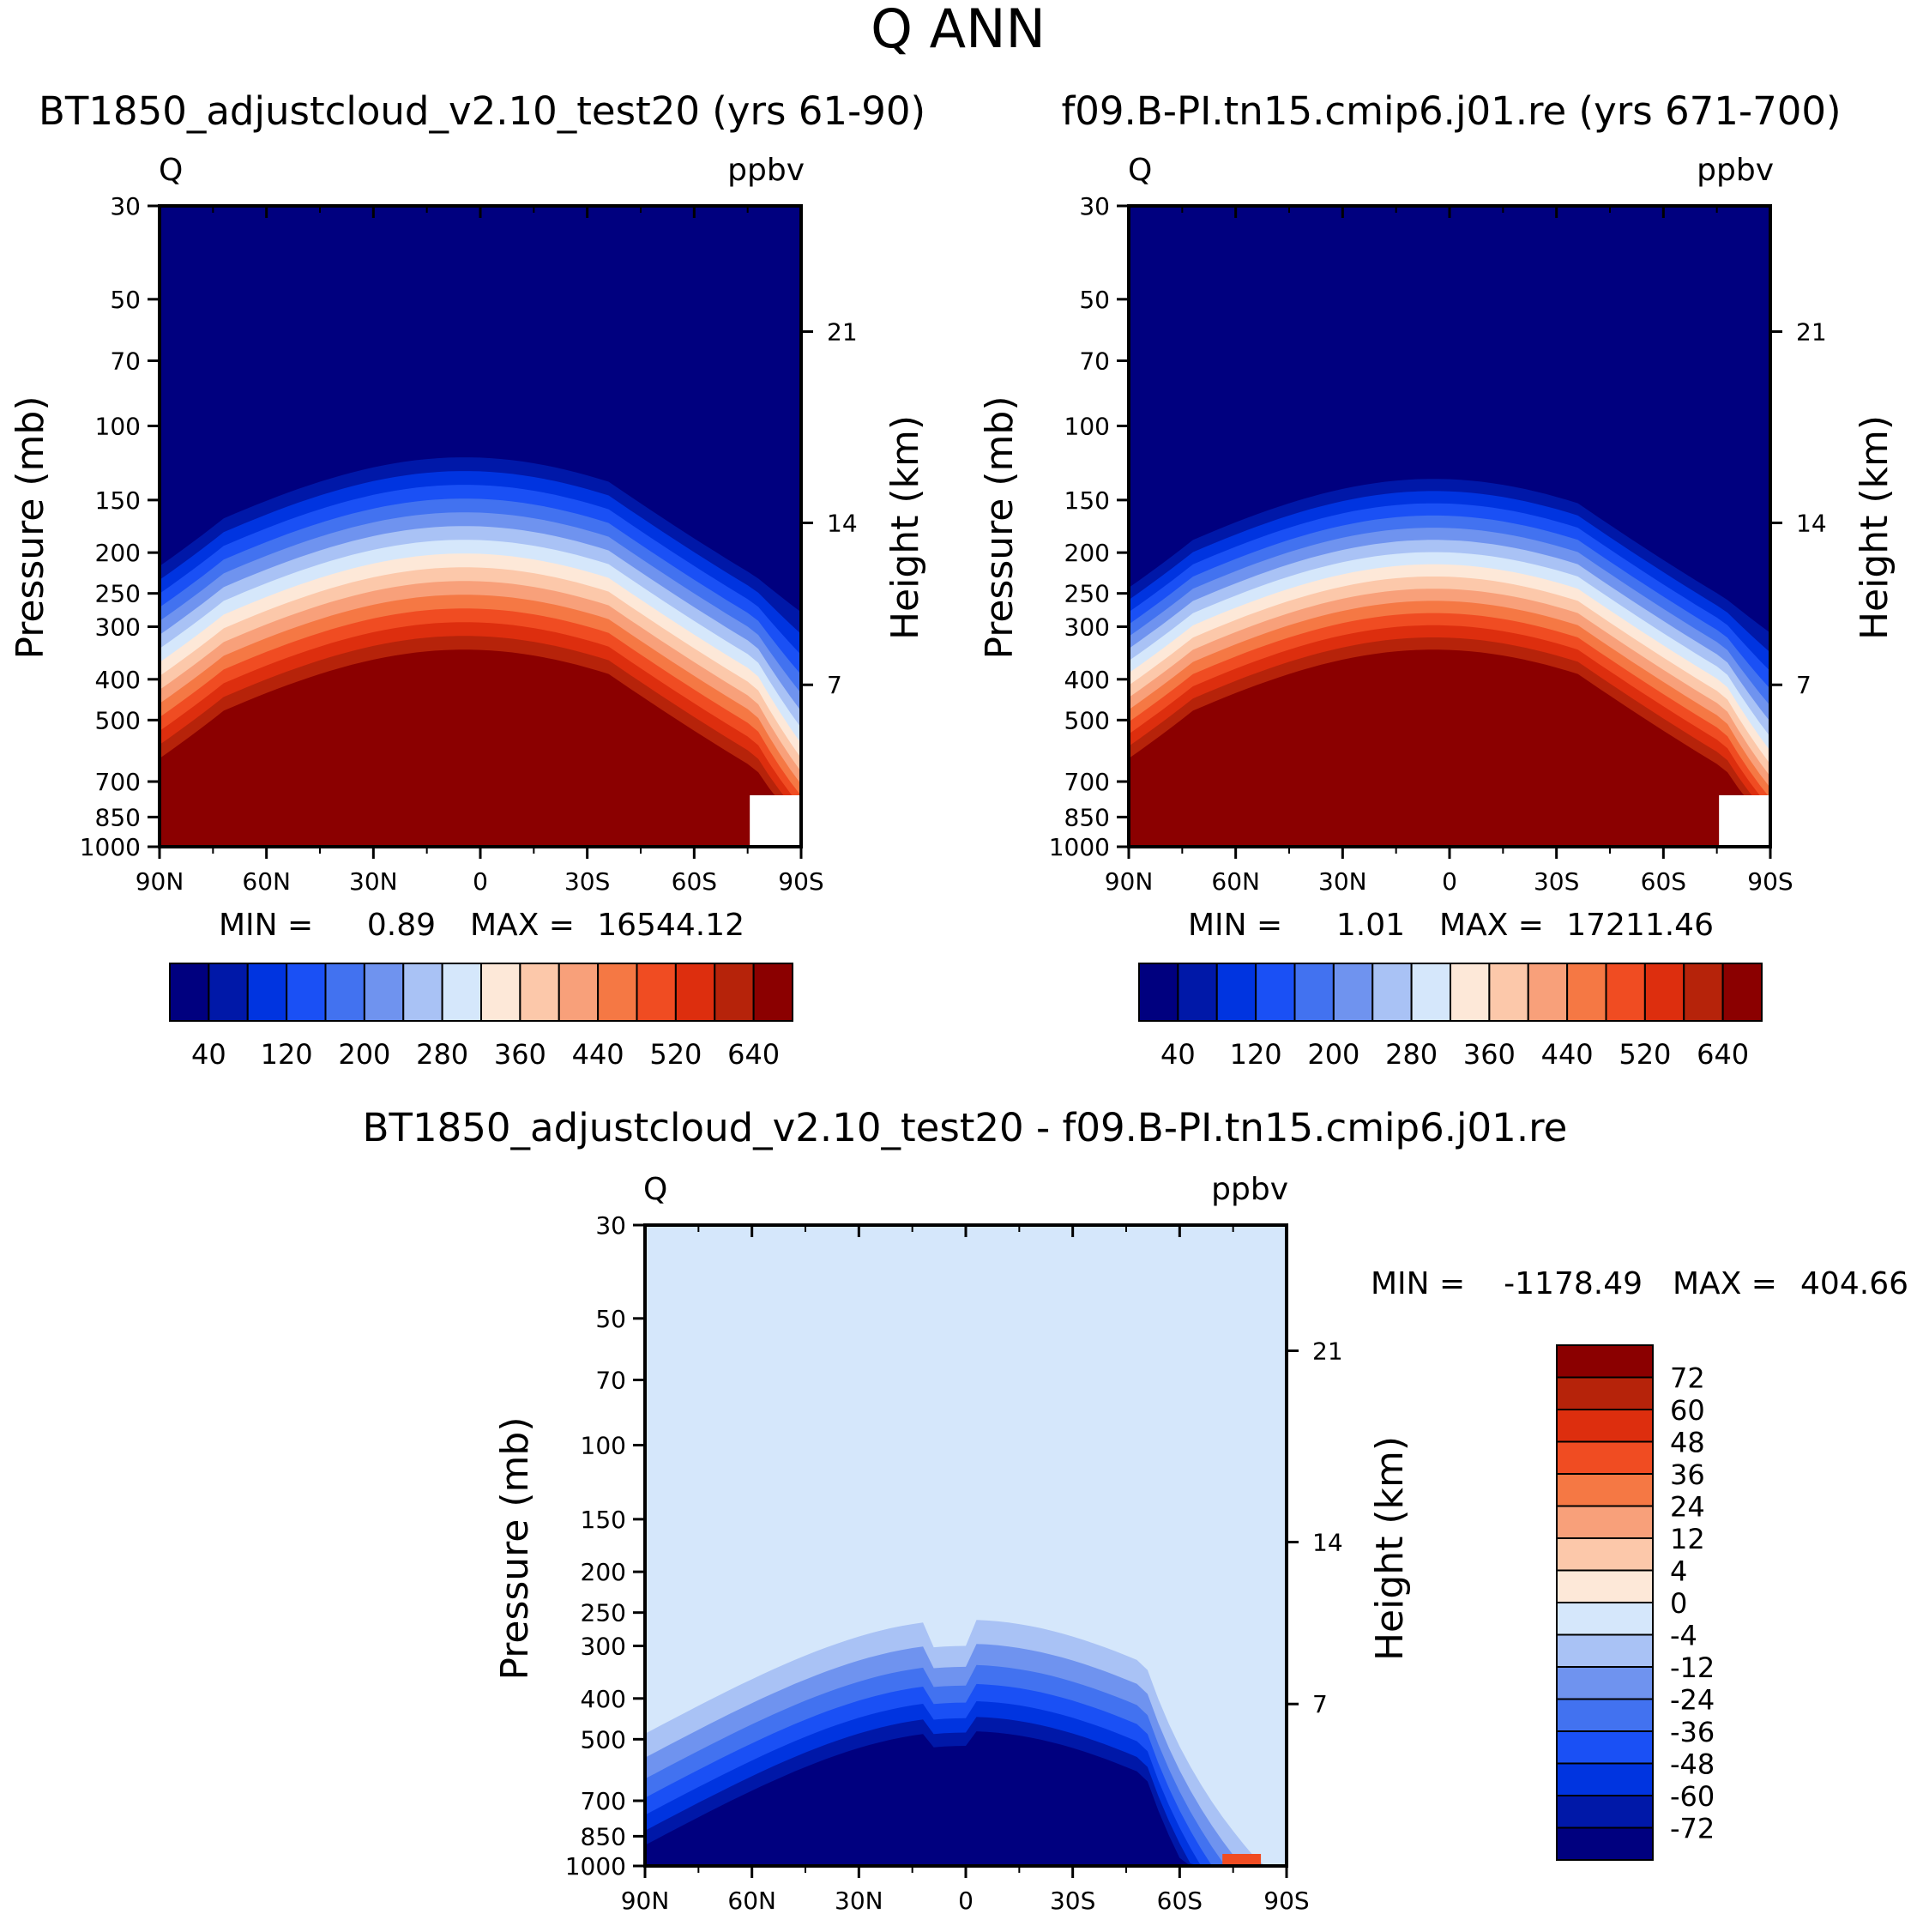 The image size is (1917, 1932). I want to click on y-tick-label-1000: 1000, so click(1079, 847).